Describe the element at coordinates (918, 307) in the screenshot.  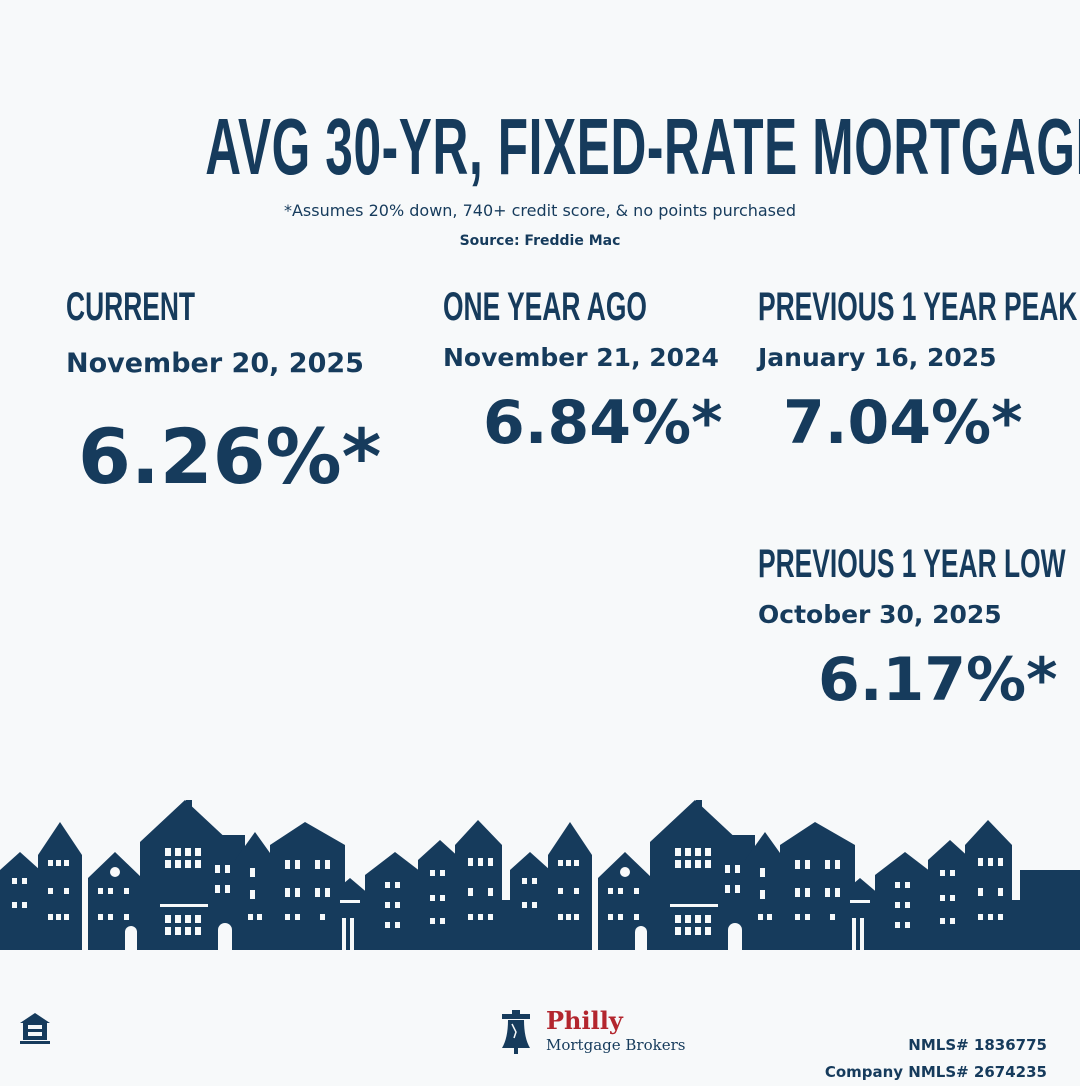
I see `peak-label: PREVIOUS 1 YEAR PEAK` at that location.